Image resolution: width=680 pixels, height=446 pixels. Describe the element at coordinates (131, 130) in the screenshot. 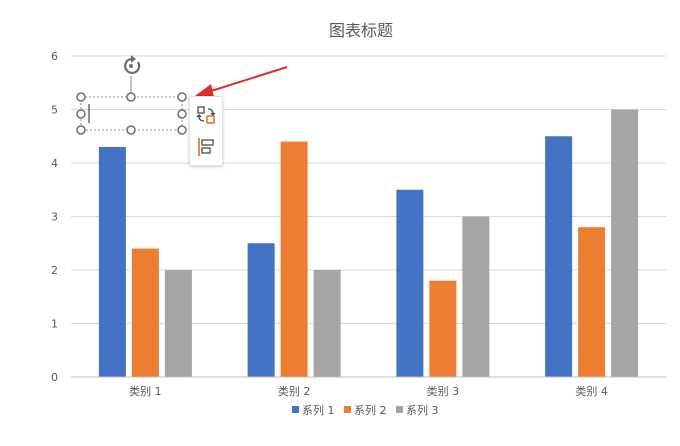

I see `resize-handle-bottom` at that location.